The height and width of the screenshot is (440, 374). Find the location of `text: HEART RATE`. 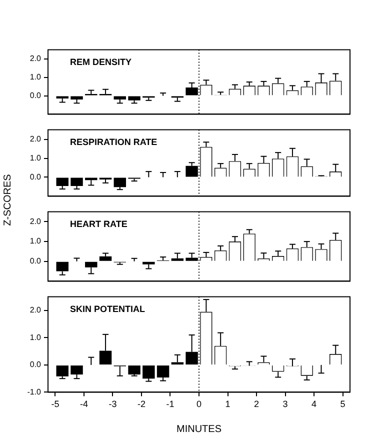

text: HEART RATE is located at coordinates (99, 223).